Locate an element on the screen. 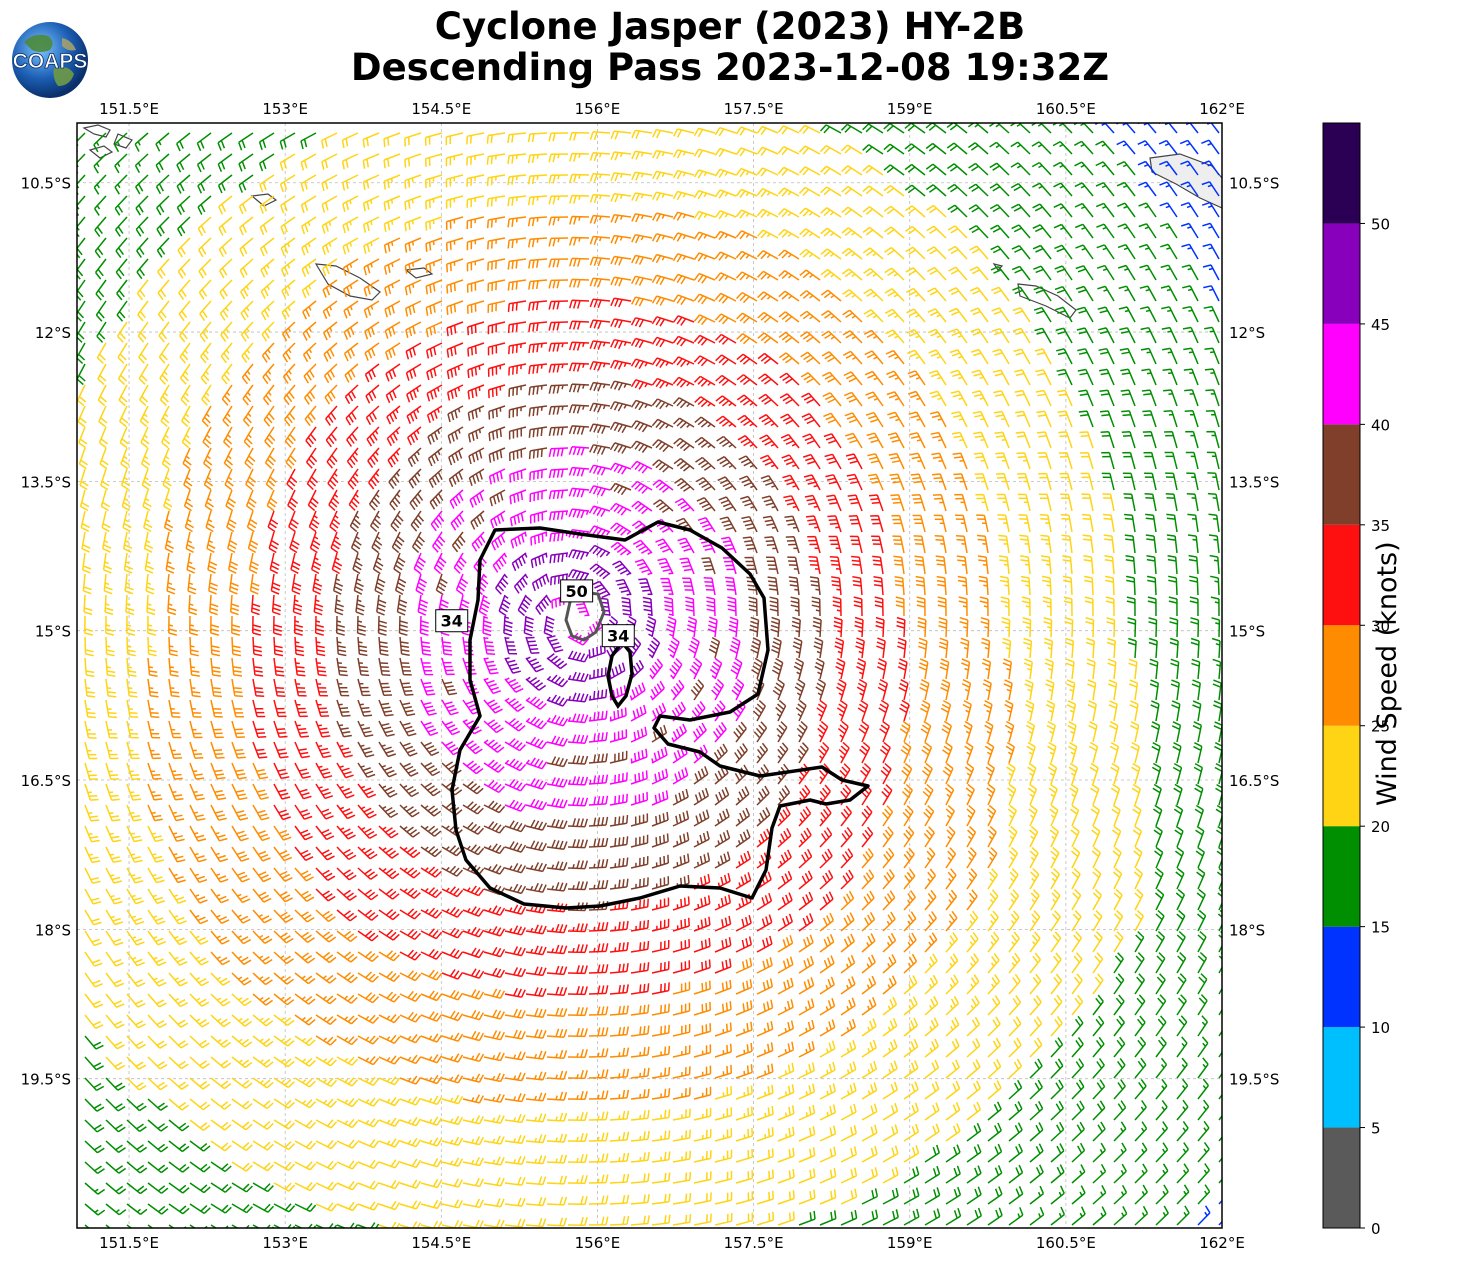 Image resolution: width=1460 pixels, height=1264 pixels. lon-tick-label-bottom: 154.5°E is located at coordinates (441, 1243).